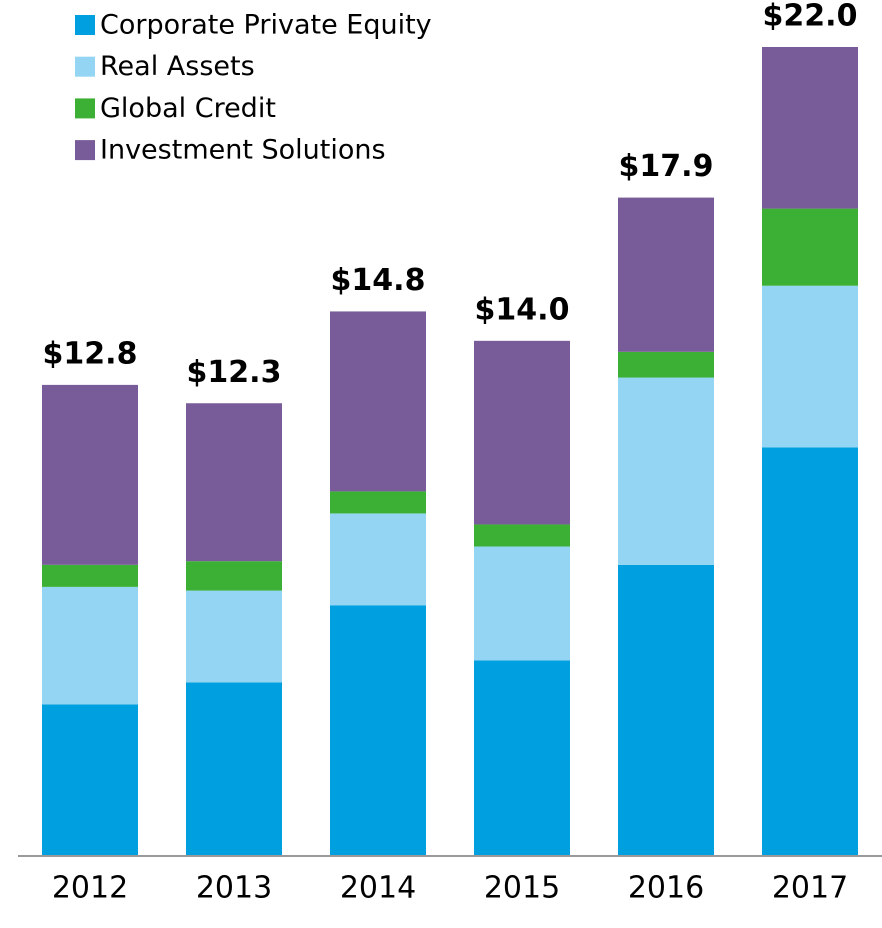  I want to click on total-label: $17.9, so click(666, 166).